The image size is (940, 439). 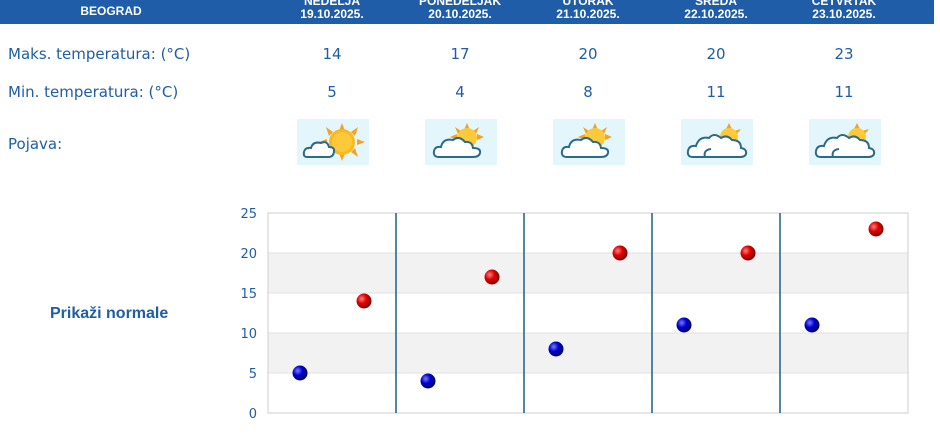 I want to click on day-name: SREDA, so click(x=715, y=4).